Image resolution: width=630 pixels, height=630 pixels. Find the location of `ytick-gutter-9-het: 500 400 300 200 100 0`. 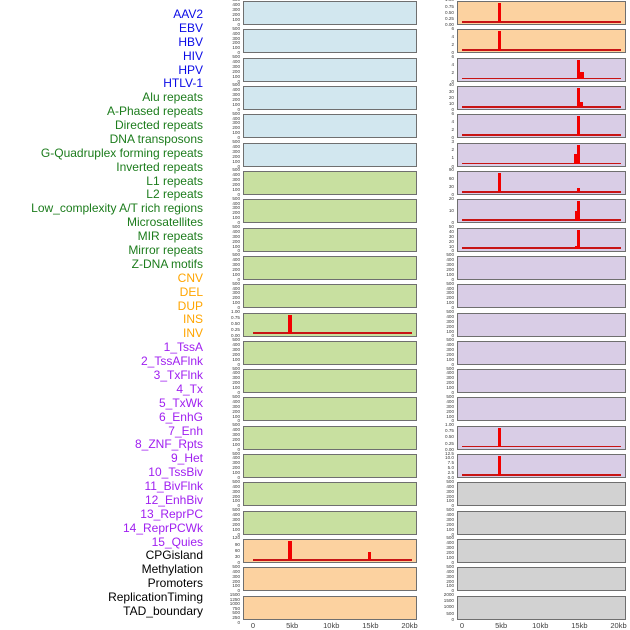

ytick-gutter-9-het: 500 400 300 200 100 0 is located at coordinates (437, 295).